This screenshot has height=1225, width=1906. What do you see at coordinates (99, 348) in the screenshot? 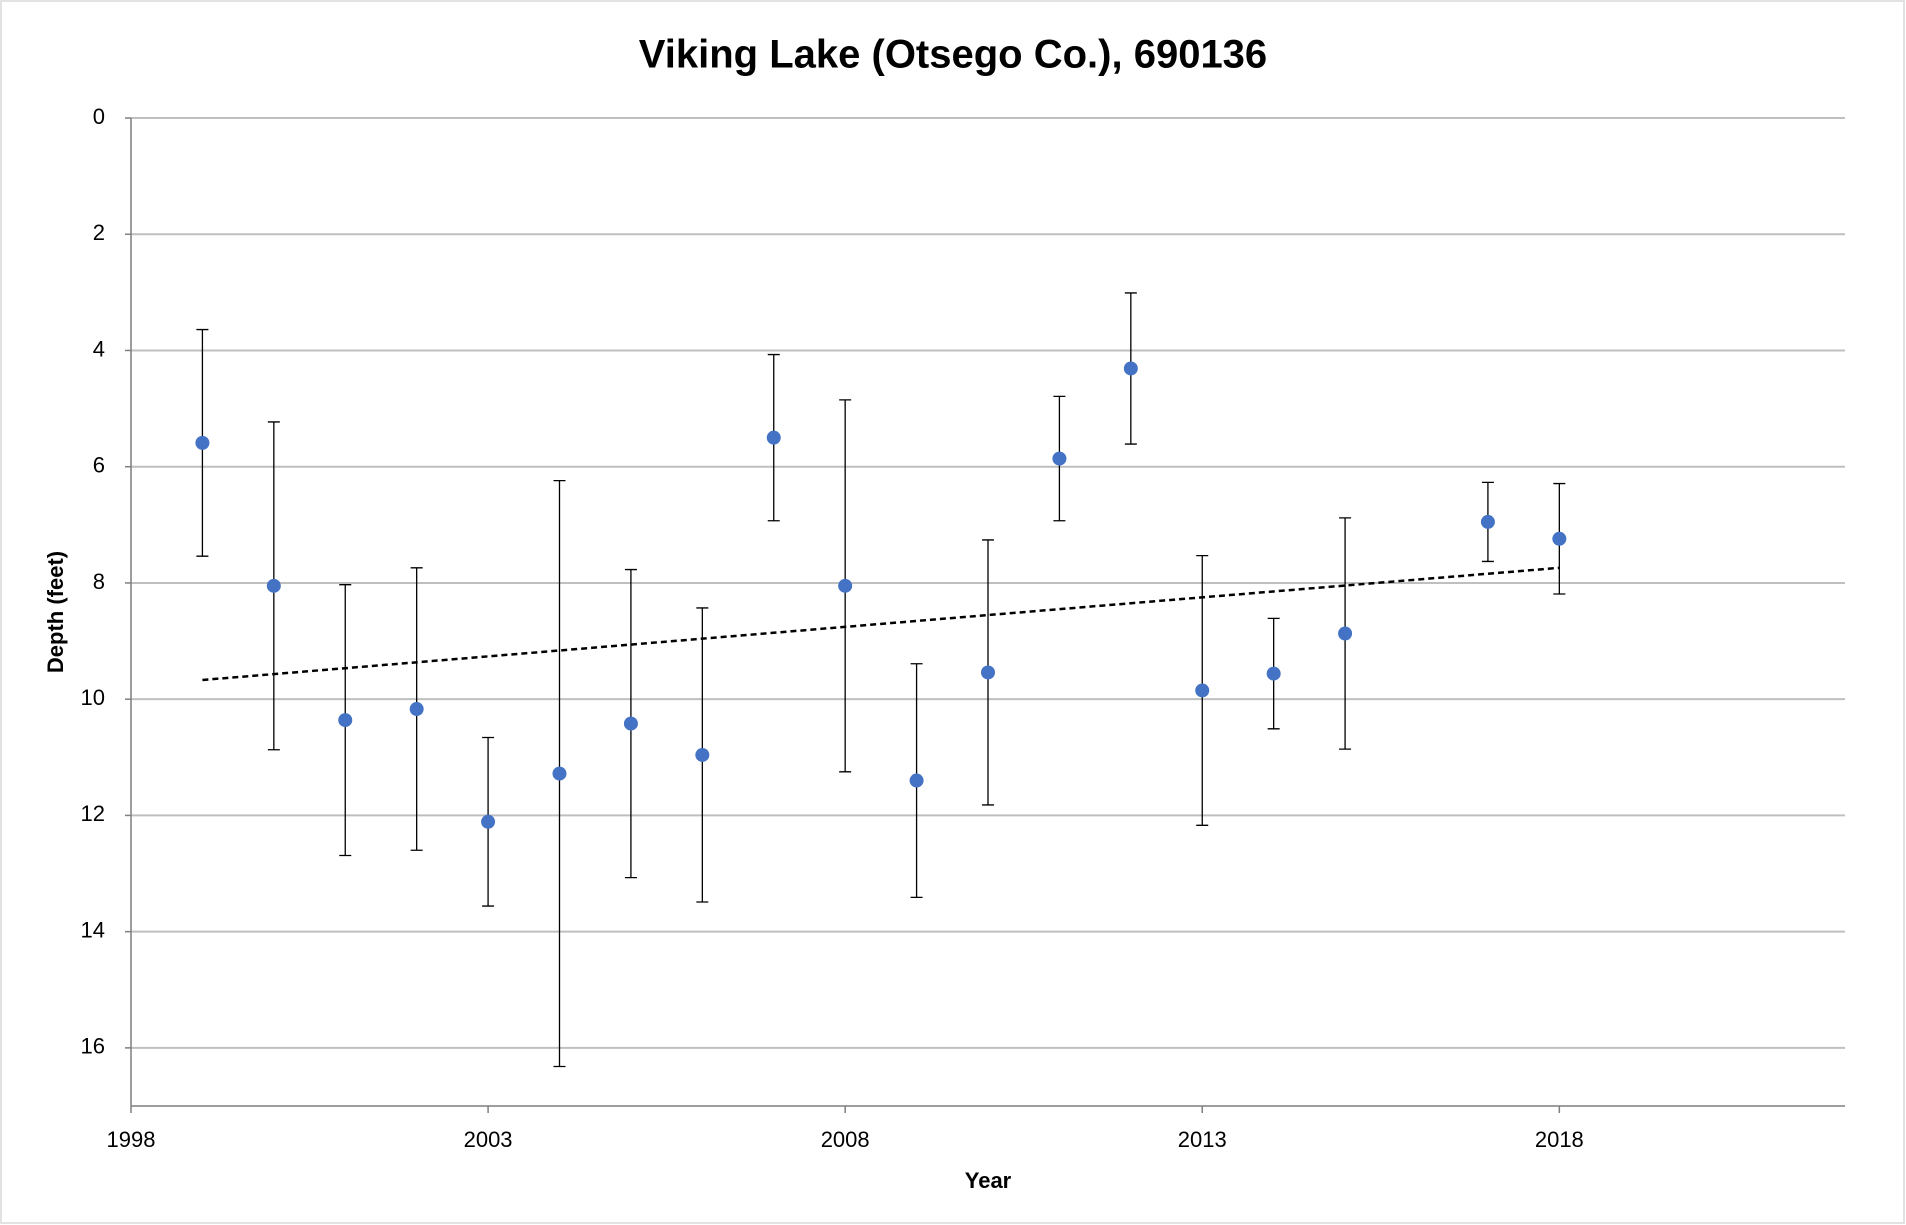
I see `y-tick-label: 4` at bounding box center [99, 348].